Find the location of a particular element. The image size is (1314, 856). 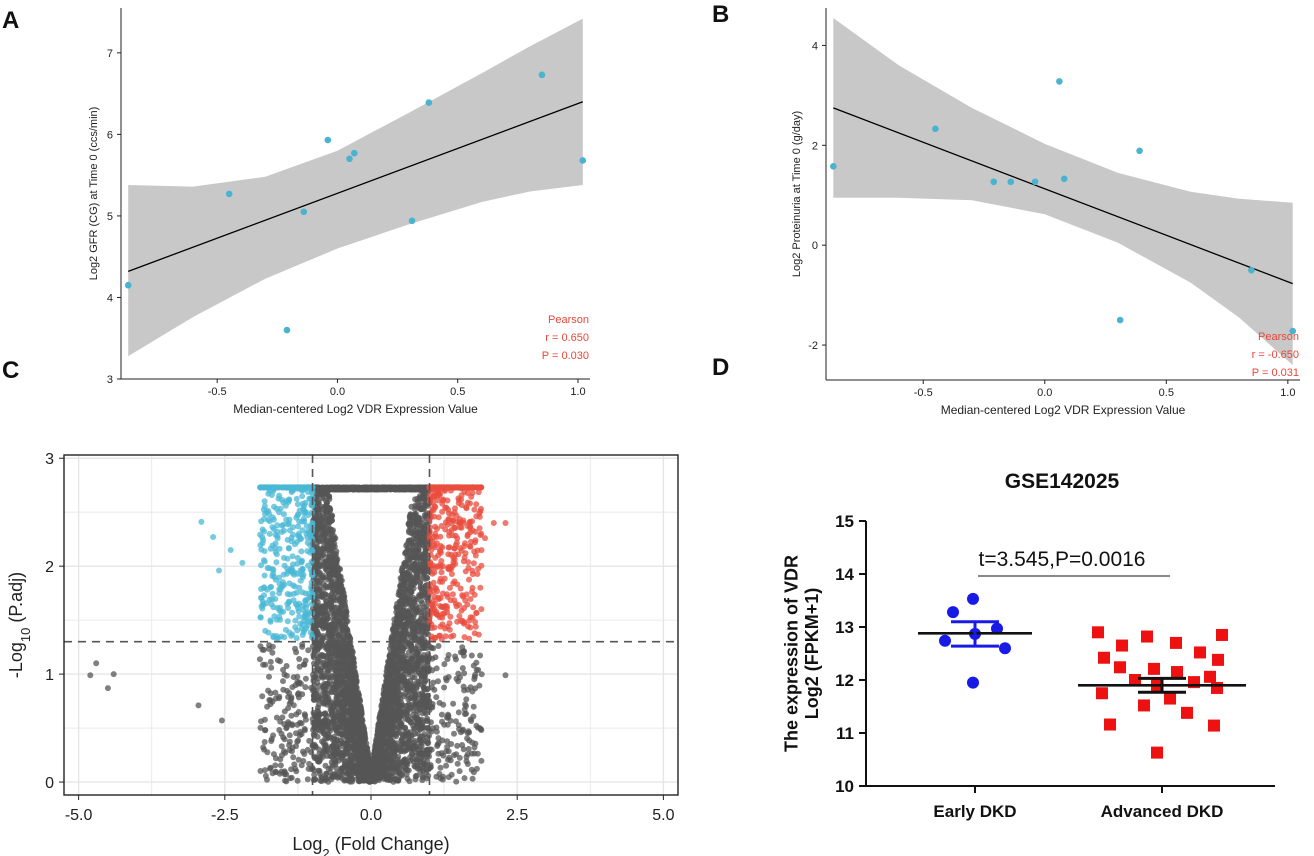

stat-annotation: Pearson is located at coordinates (1278, 337).